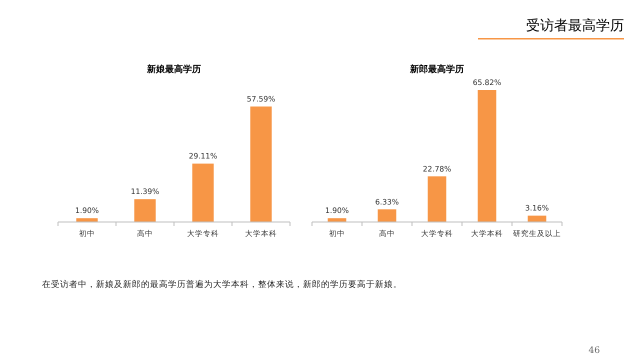  What do you see at coordinates (173, 69) in the screenshot?
I see `chart-title: 新娘最高学历` at bounding box center [173, 69].